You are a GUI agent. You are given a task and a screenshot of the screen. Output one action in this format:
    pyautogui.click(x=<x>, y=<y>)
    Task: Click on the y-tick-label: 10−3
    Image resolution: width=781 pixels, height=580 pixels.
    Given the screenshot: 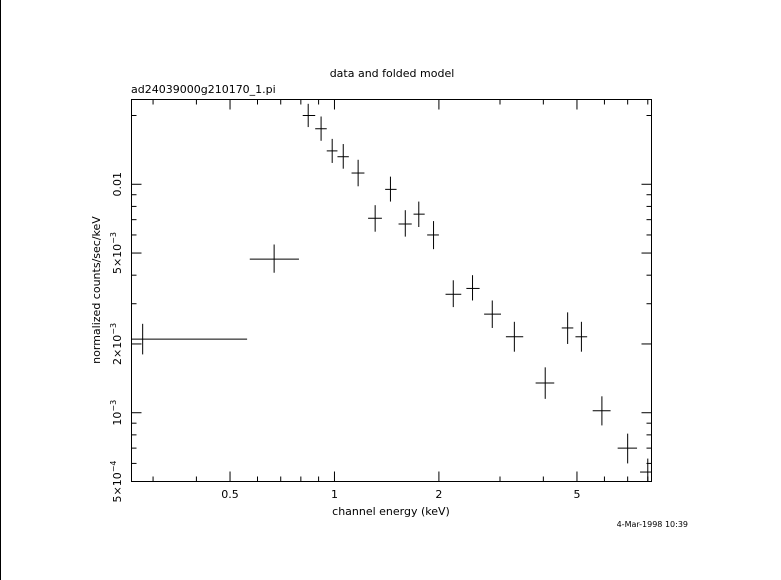 What is the action you would take?
    pyautogui.click(x=116, y=413)
    